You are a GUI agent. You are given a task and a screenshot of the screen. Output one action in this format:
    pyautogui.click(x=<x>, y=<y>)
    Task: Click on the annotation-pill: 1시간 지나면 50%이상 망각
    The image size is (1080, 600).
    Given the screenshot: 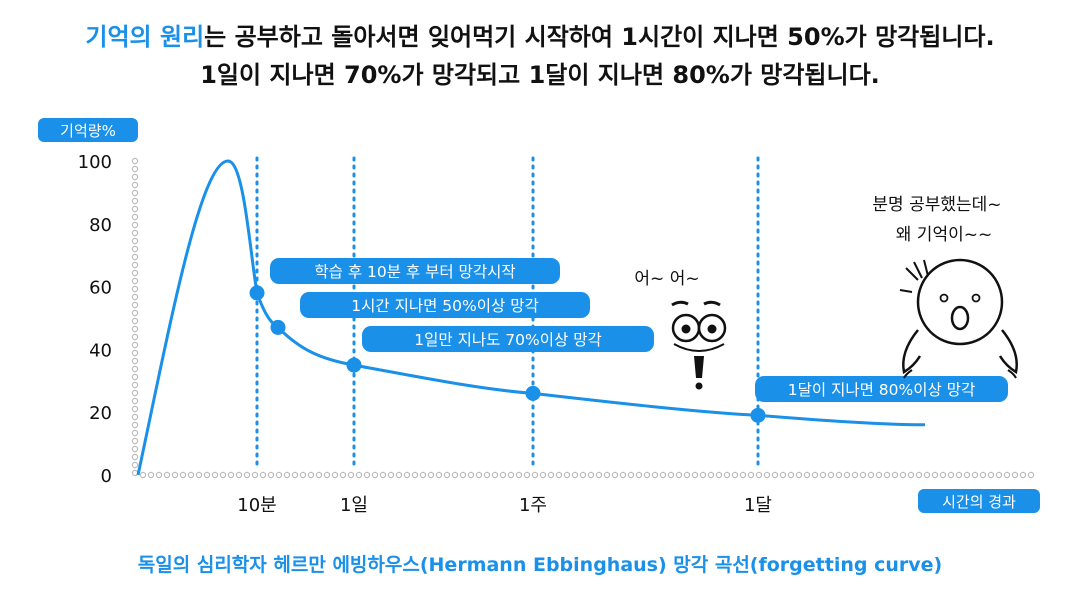 What is the action you would take?
    pyautogui.click(x=445, y=305)
    